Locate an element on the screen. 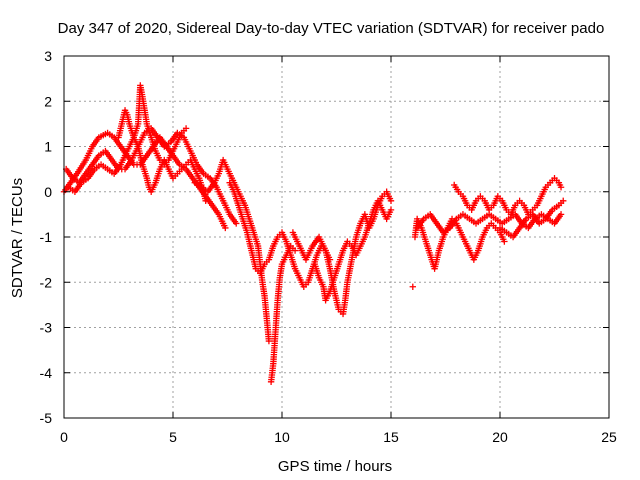 This screenshot has height=480, width=640. x-axis-label: GPS time / hours is located at coordinates (335, 466).